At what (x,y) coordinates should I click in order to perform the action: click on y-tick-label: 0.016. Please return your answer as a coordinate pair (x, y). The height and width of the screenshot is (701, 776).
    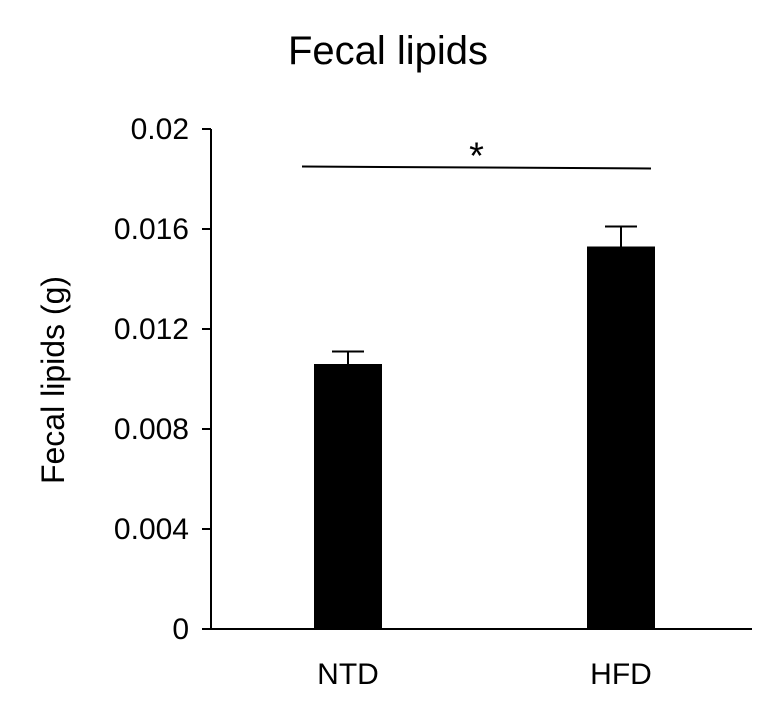
    Looking at the image, I should click on (151, 229).